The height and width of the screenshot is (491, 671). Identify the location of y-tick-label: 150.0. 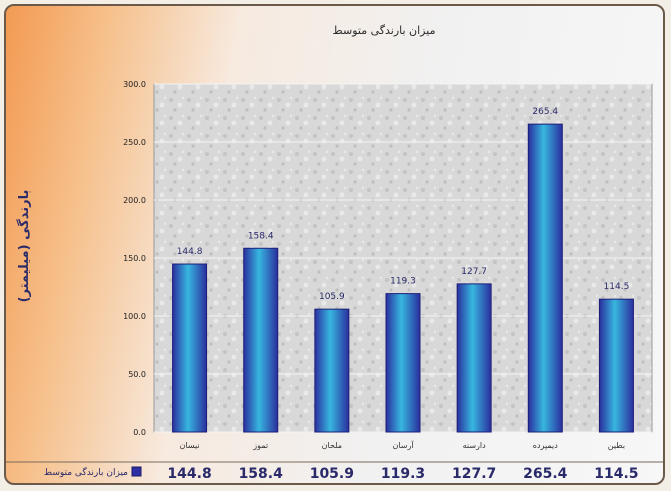
(134, 258).